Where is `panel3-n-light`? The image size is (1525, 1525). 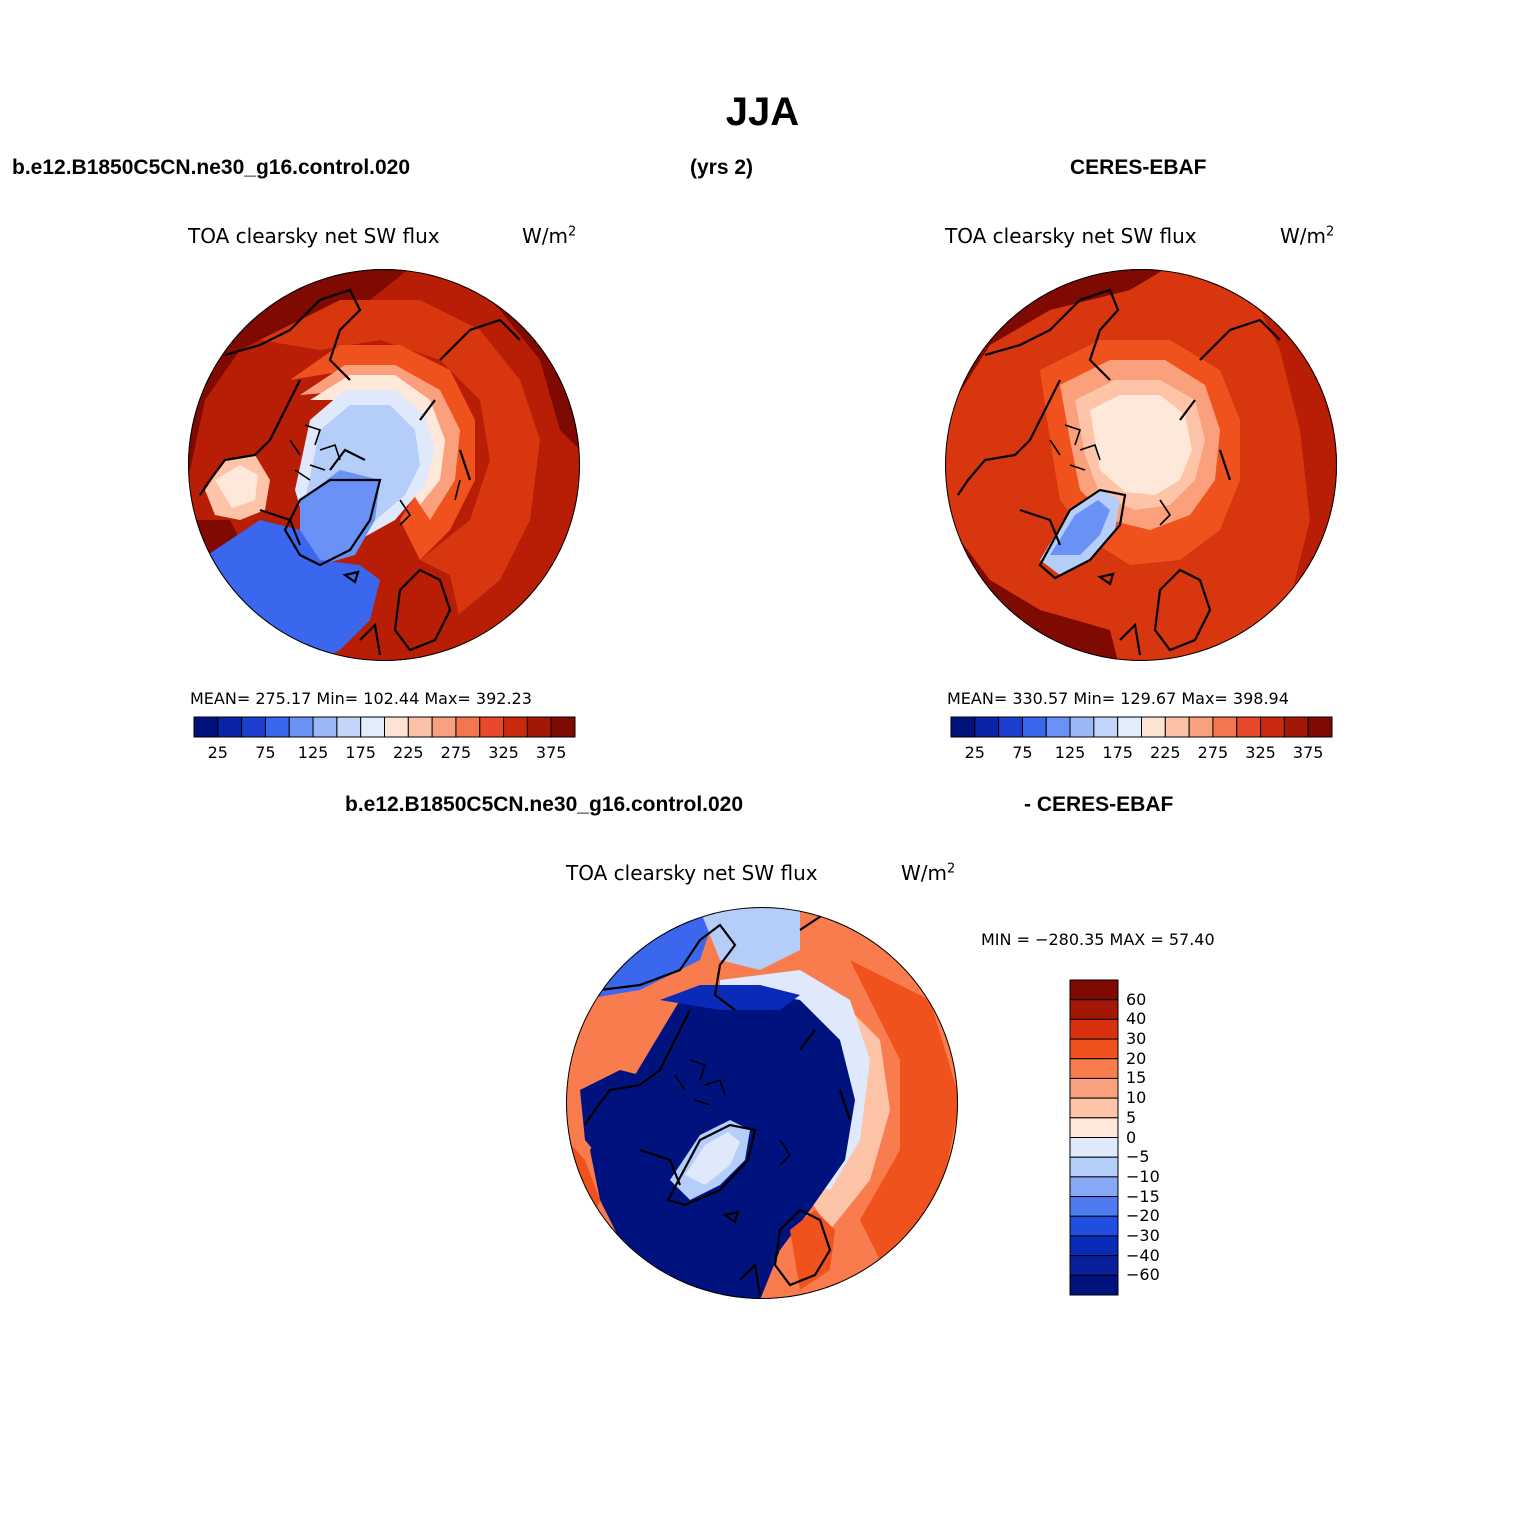 panel3-n-light is located at coordinates (750, 938).